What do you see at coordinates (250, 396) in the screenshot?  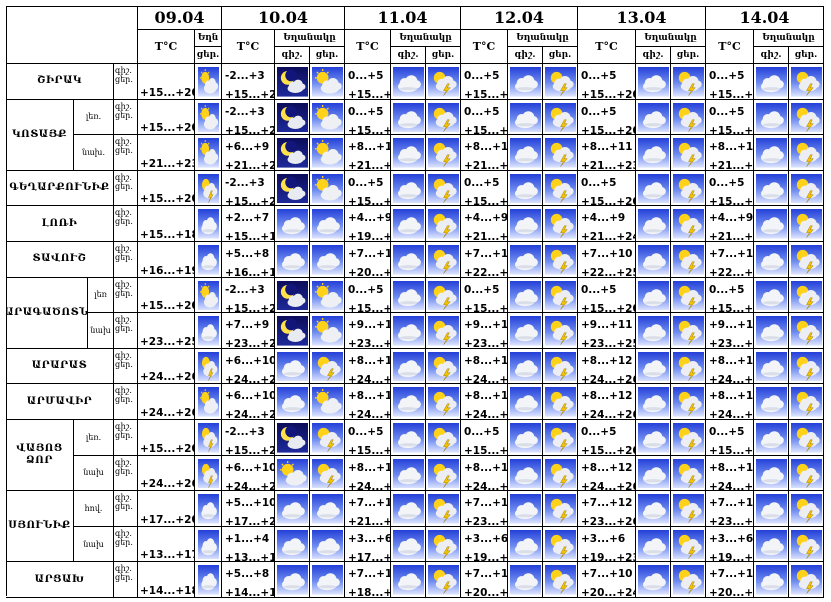 I see `night-temp-value: +6...+10` at bounding box center [250, 396].